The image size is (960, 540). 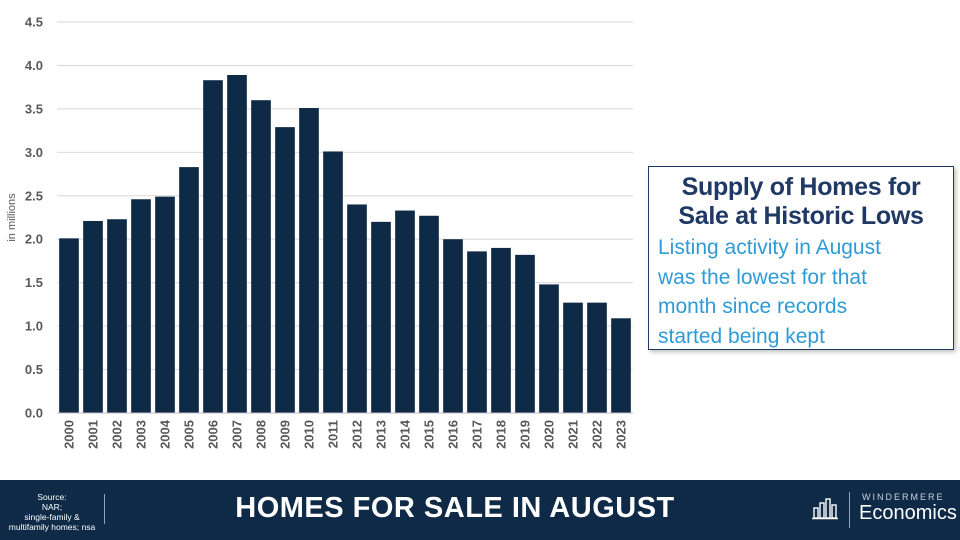 What do you see at coordinates (753, 306) in the screenshot?
I see `callout-body-line-3: month since records` at bounding box center [753, 306].